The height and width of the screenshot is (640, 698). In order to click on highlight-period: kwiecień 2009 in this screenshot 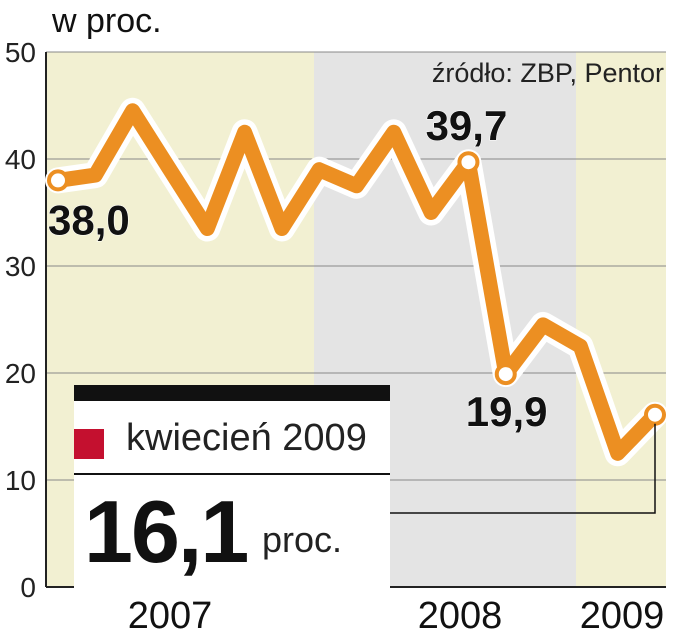, I will do `click(246, 438)`.